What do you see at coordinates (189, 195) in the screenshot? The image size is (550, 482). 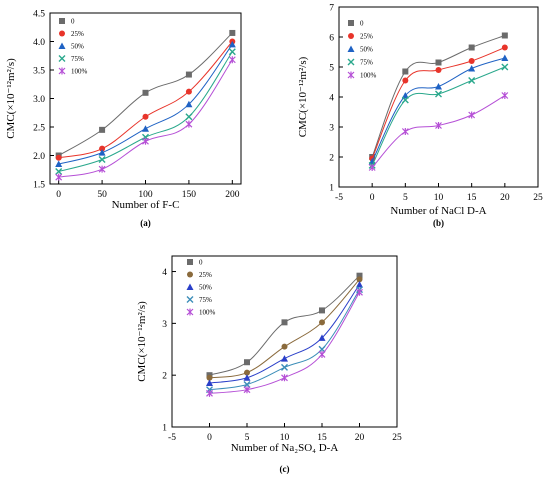 I see `x-tick-label: 150` at bounding box center [189, 195].